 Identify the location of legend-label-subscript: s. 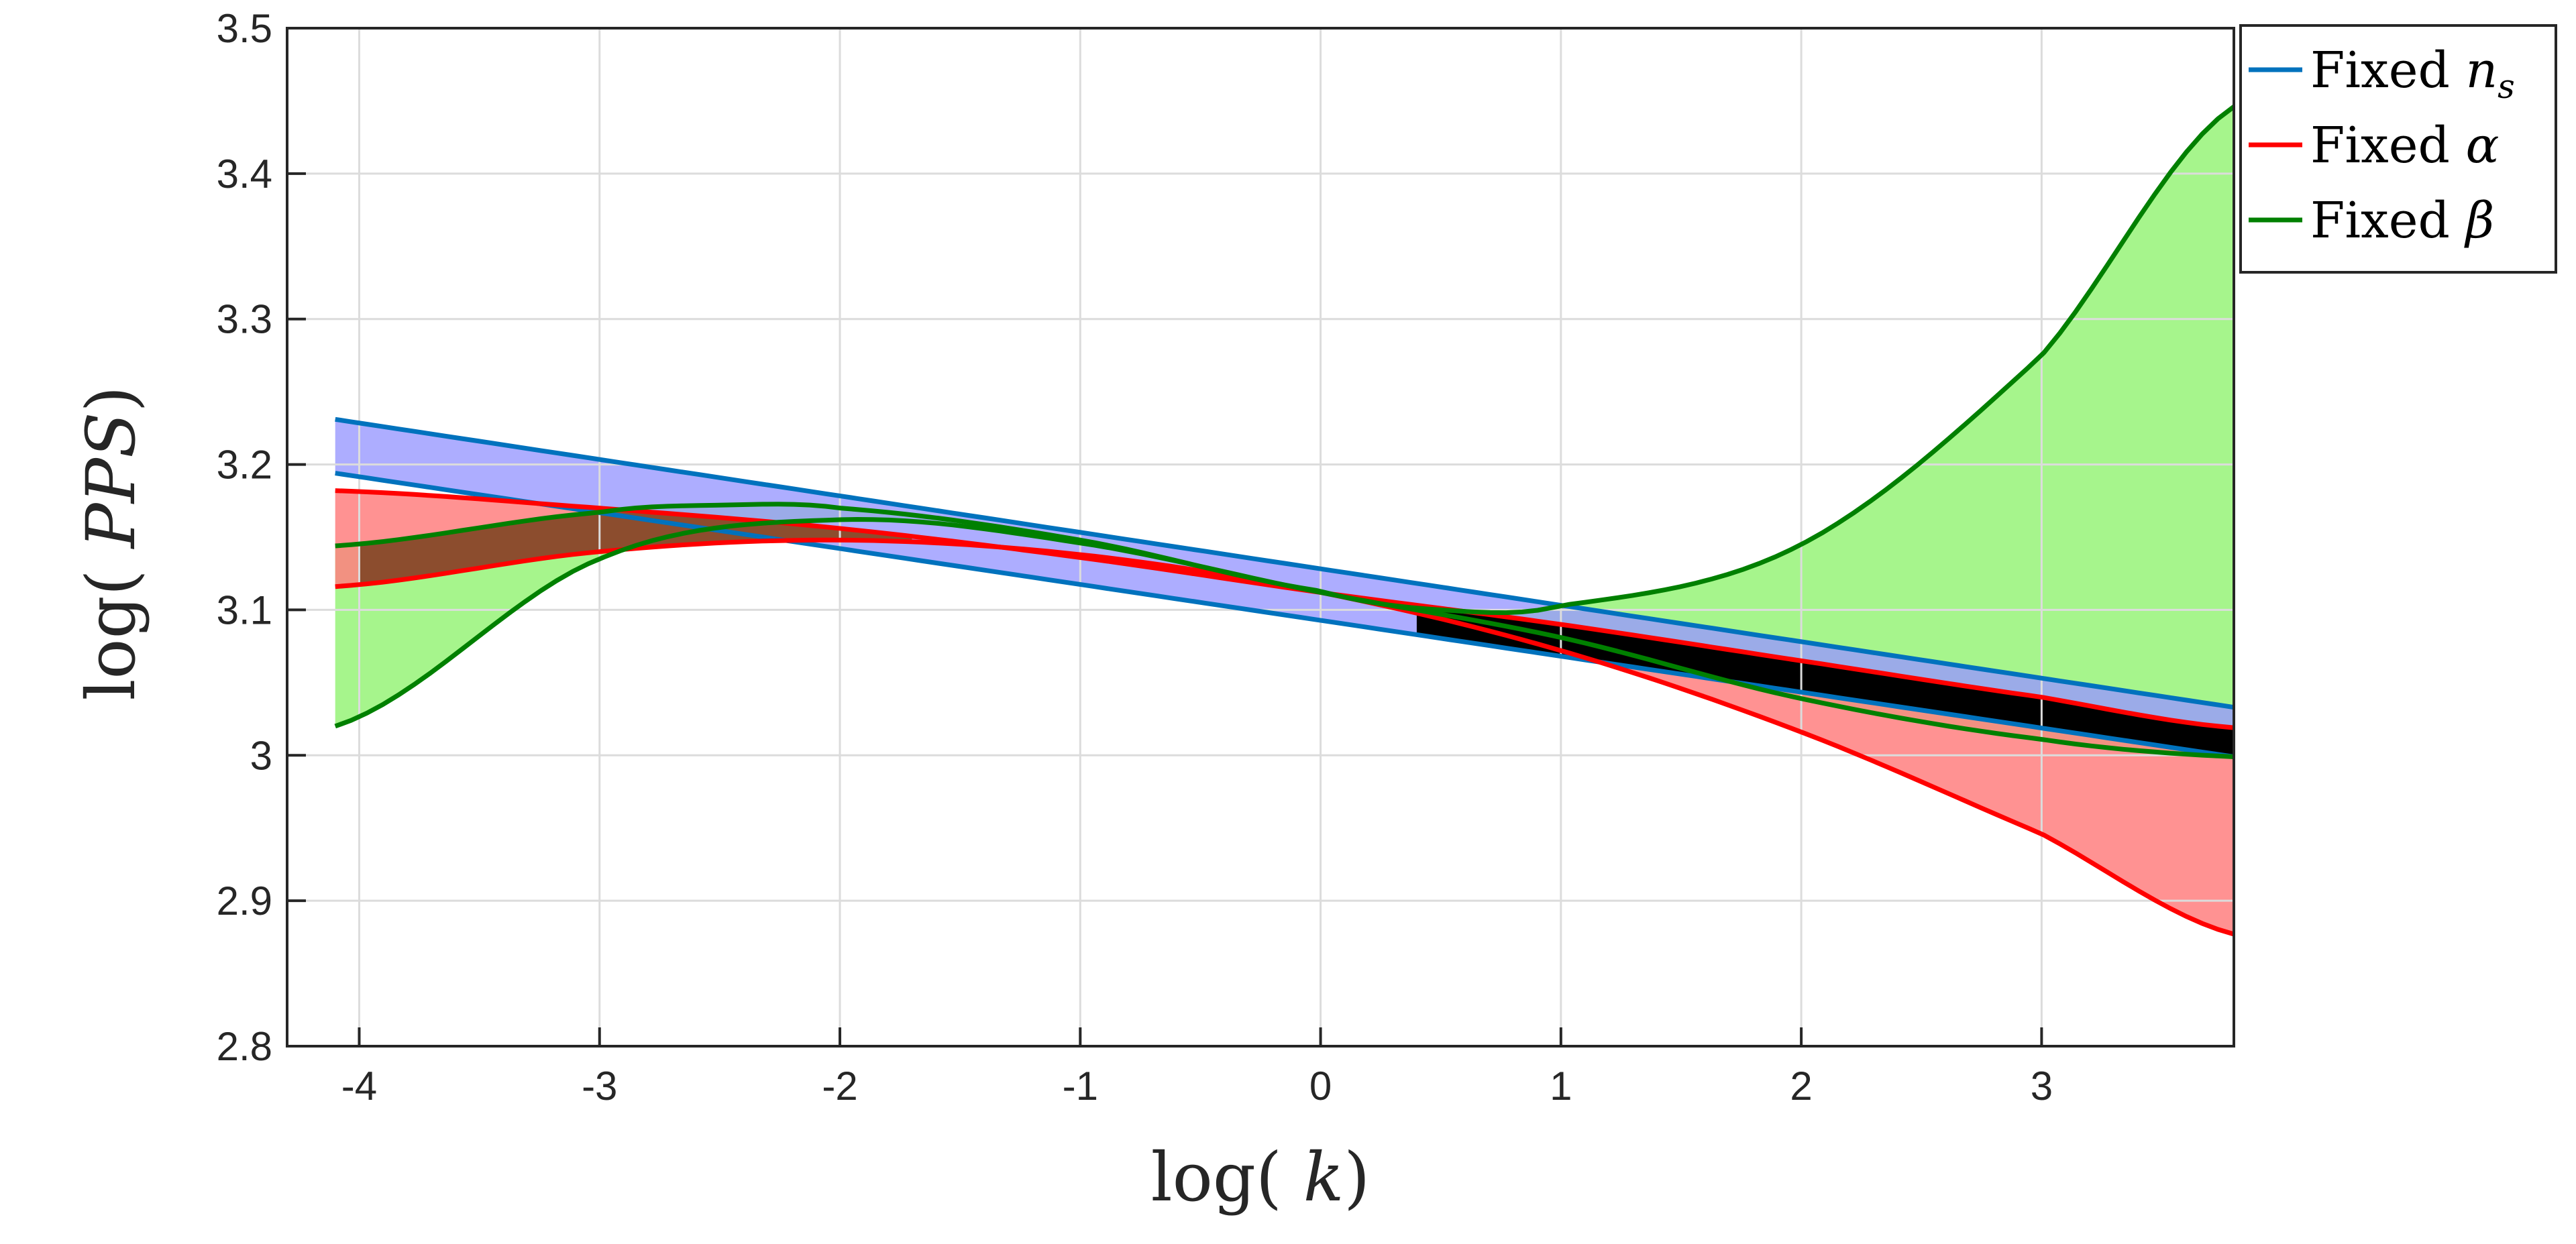
(2506, 87).